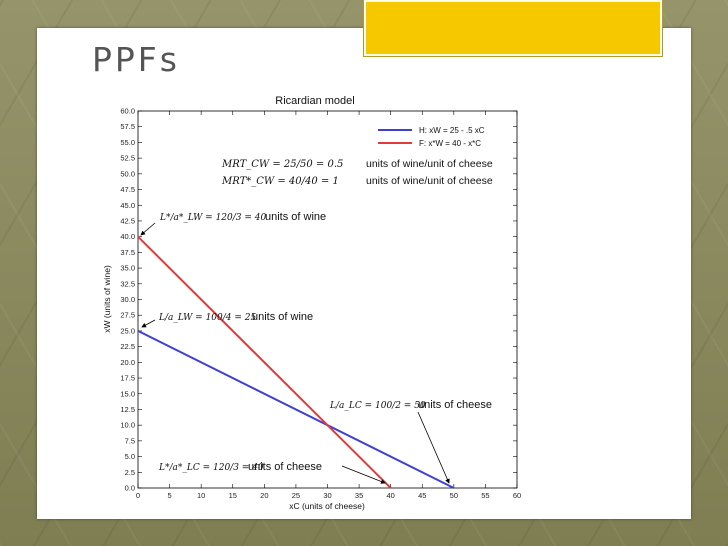  Describe the element at coordinates (127, 425) in the screenshot. I see `y-tick-label: 10.0` at that location.